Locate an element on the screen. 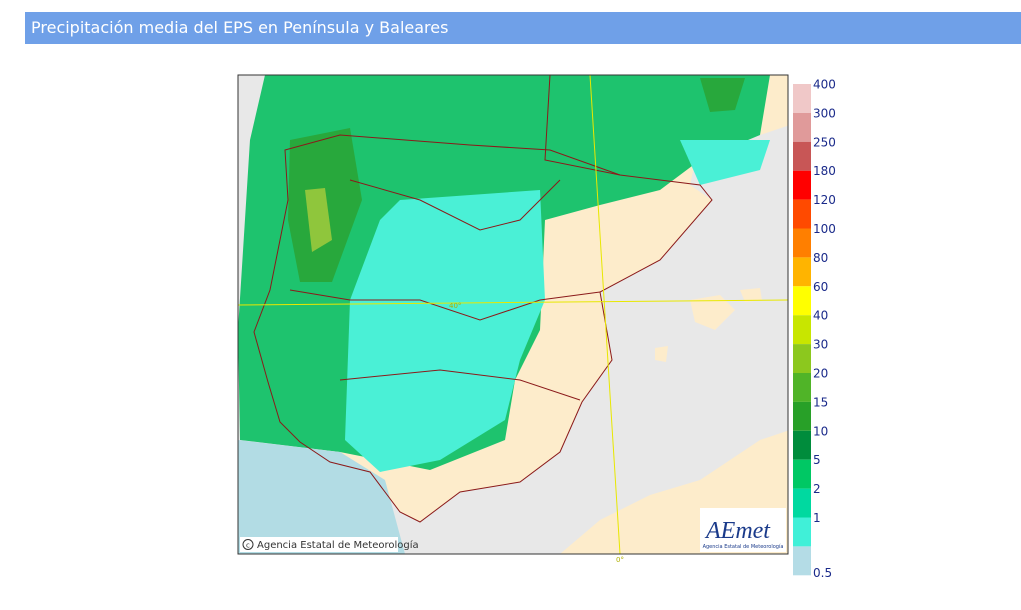 The height and width of the screenshot is (610, 1021). legend-label: 0.5 is located at coordinates (822, 573).